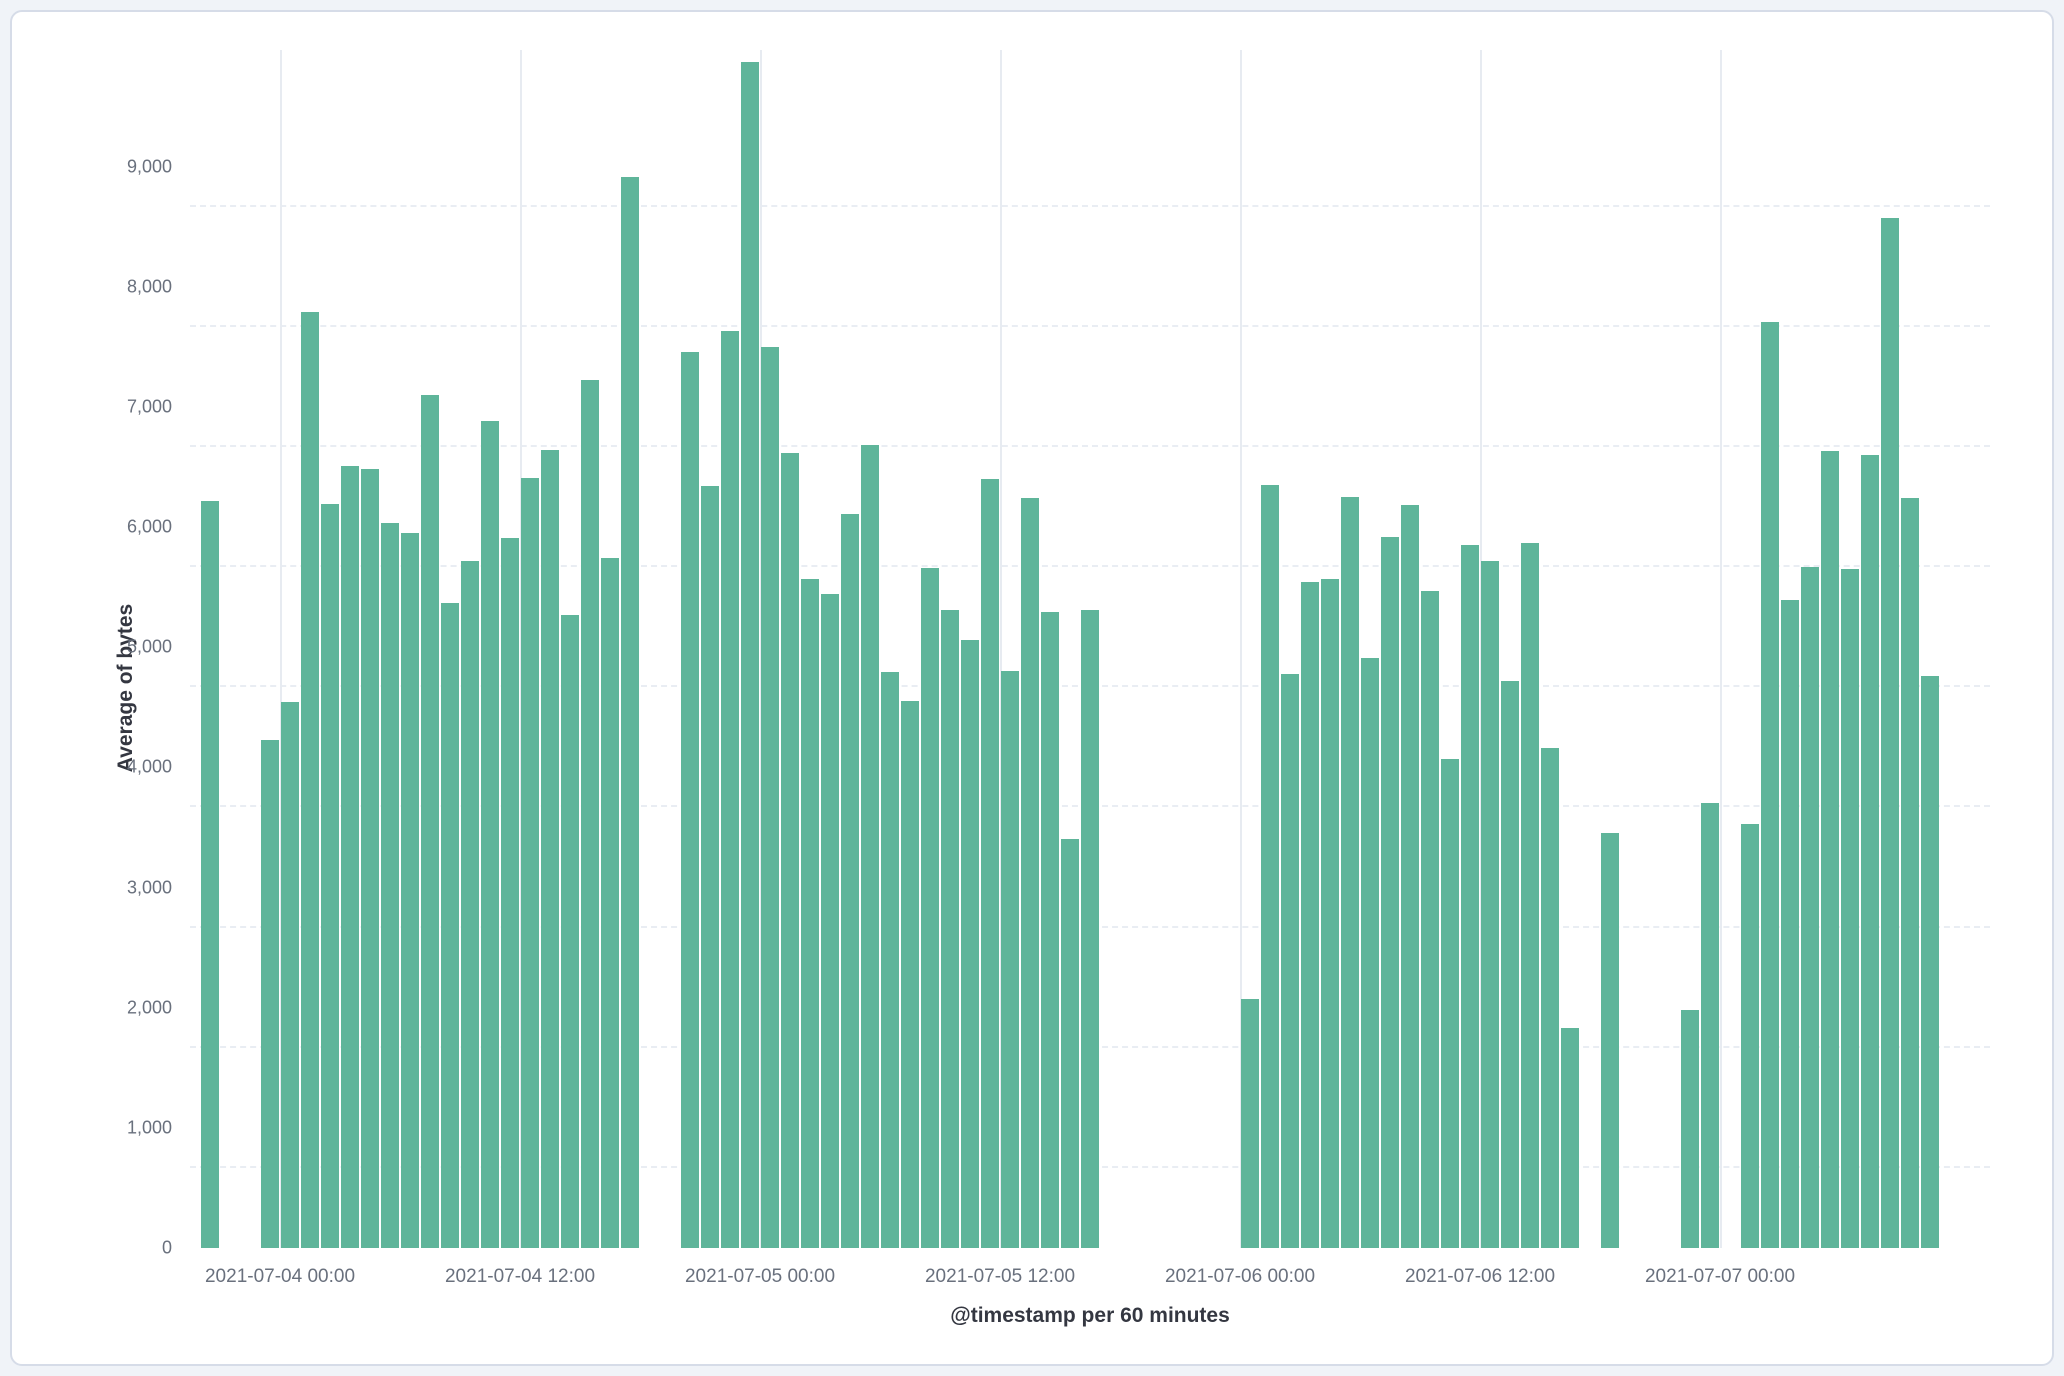  What do you see at coordinates (149, 646) in the screenshot?
I see `y-tick-label: 5,000` at bounding box center [149, 646].